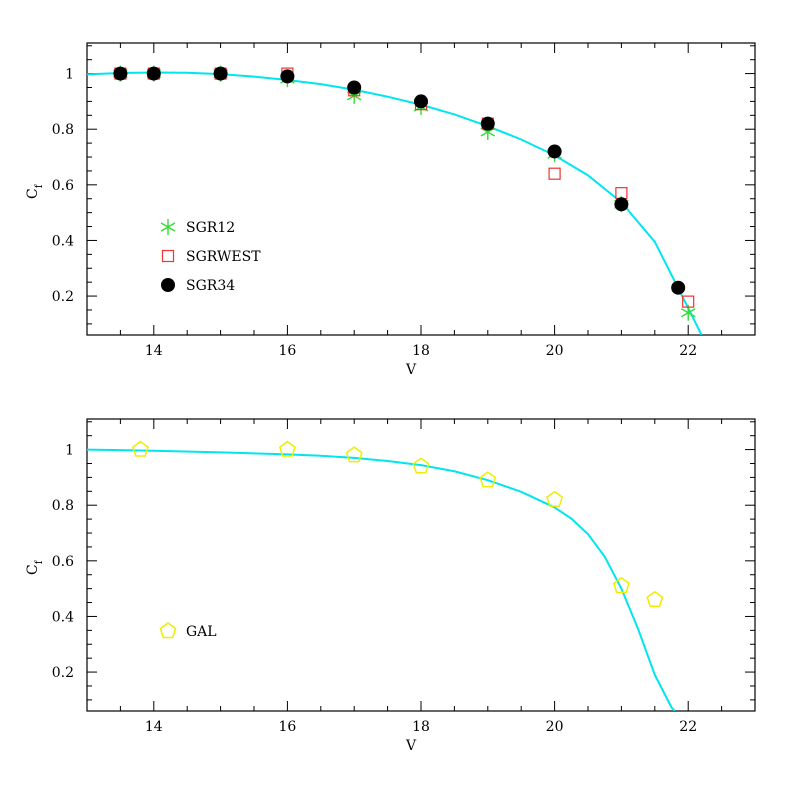 This screenshot has height=797, width=797. Describe the element at coordinates (210, 286) in the screenshot. I see `legend-label-sgr34: SGR34` at that location.